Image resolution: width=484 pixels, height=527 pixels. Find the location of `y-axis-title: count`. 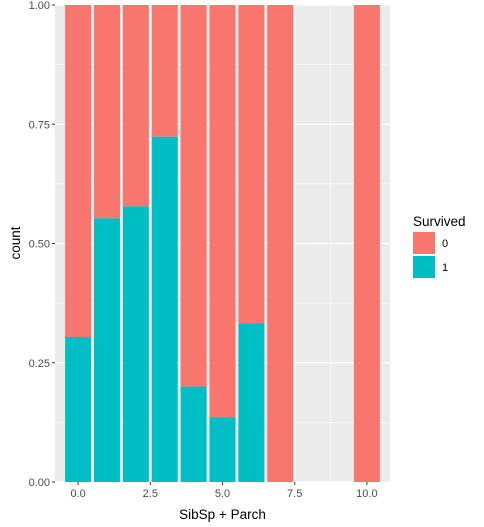

y-axis-title: count is located at coordinates (15, 242).